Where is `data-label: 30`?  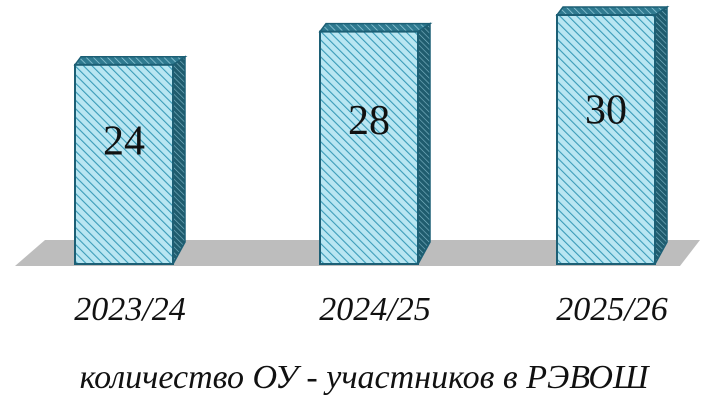 data-label: 30 is located at coordinates (606, 111).